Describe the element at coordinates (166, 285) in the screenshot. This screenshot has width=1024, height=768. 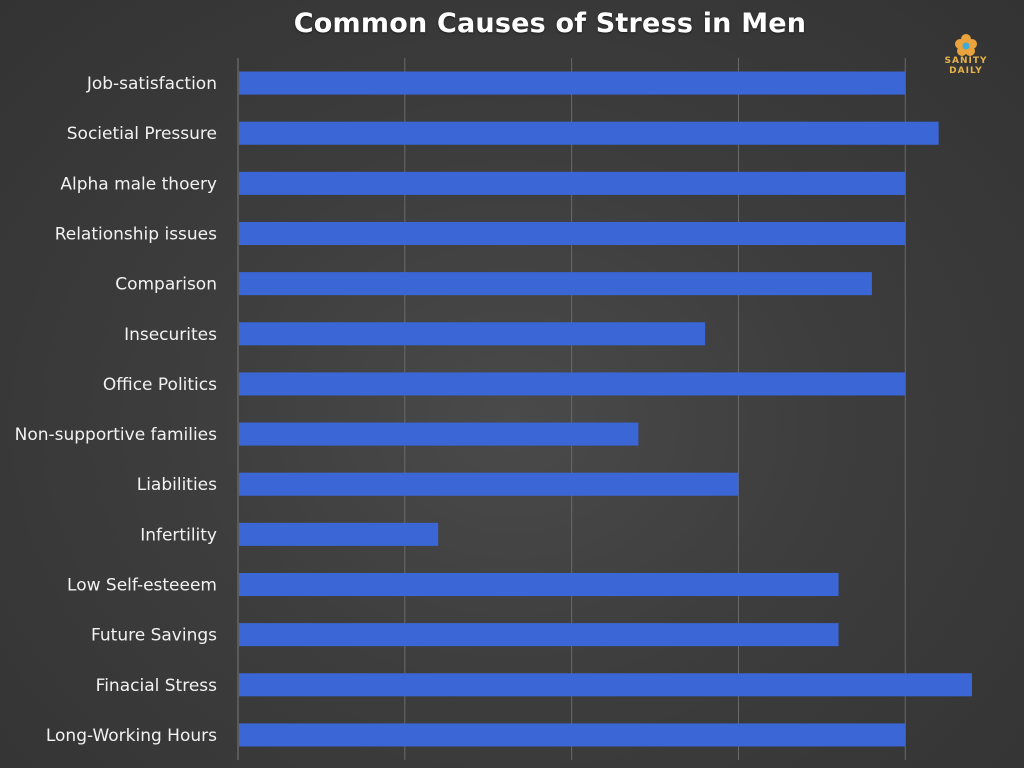
I see `category-label: Comparison` at that location.